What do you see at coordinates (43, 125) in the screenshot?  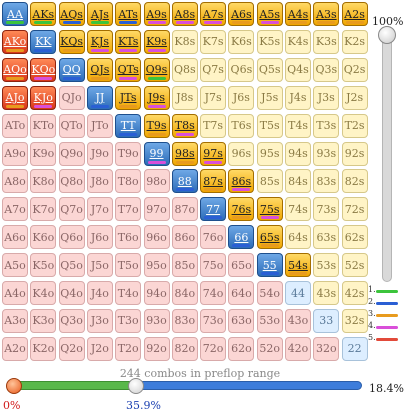 I see `hand-cell-kto: KTo` at bounding box center [43, 125].